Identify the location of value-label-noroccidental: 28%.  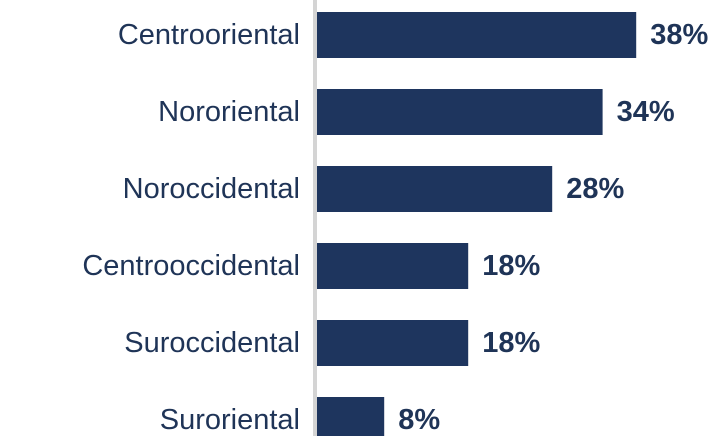
(595, 189).